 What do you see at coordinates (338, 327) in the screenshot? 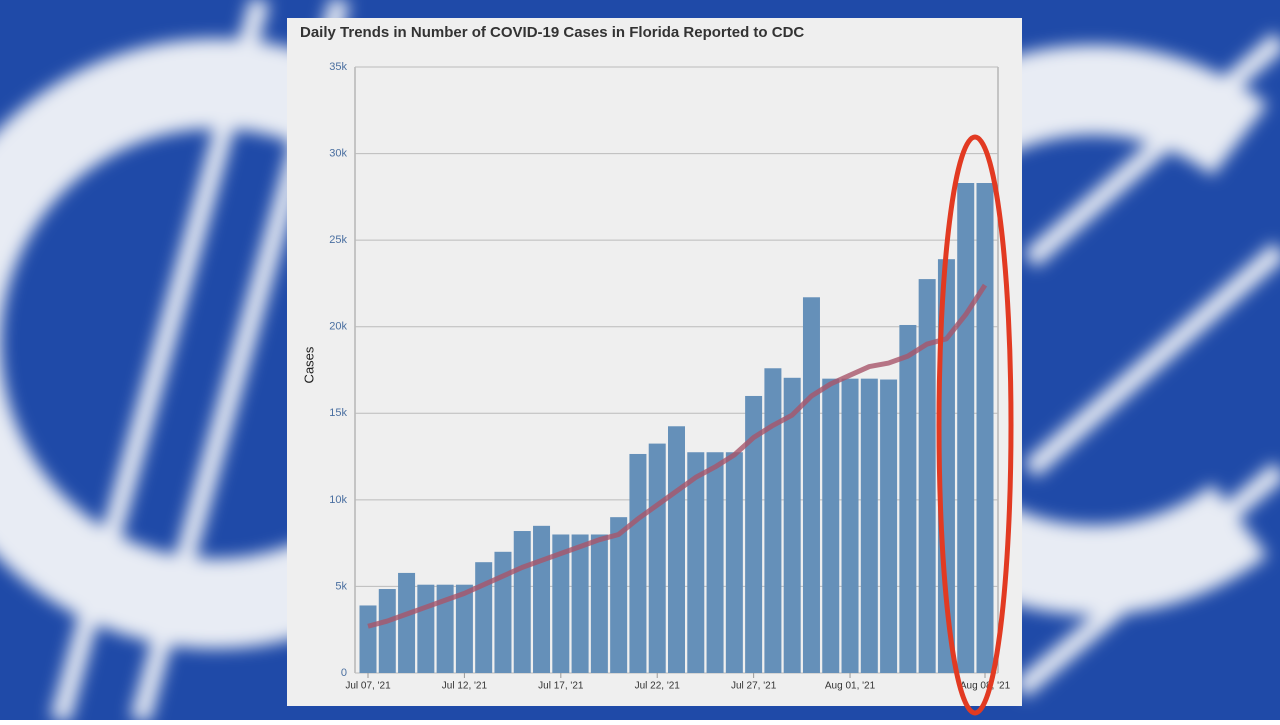
I see `y-tick-label: 20k` at bounding box center [338, 327].